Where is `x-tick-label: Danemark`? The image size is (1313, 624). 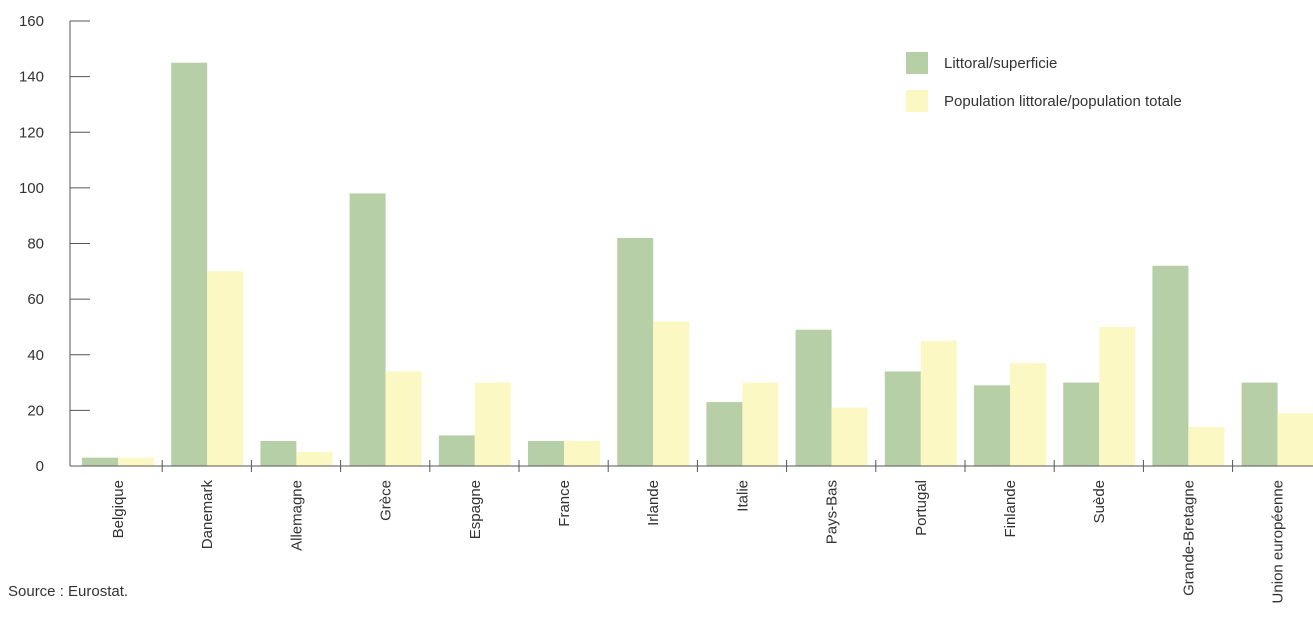
x-tick-label: Danemark is located at coordinates (207, 515).